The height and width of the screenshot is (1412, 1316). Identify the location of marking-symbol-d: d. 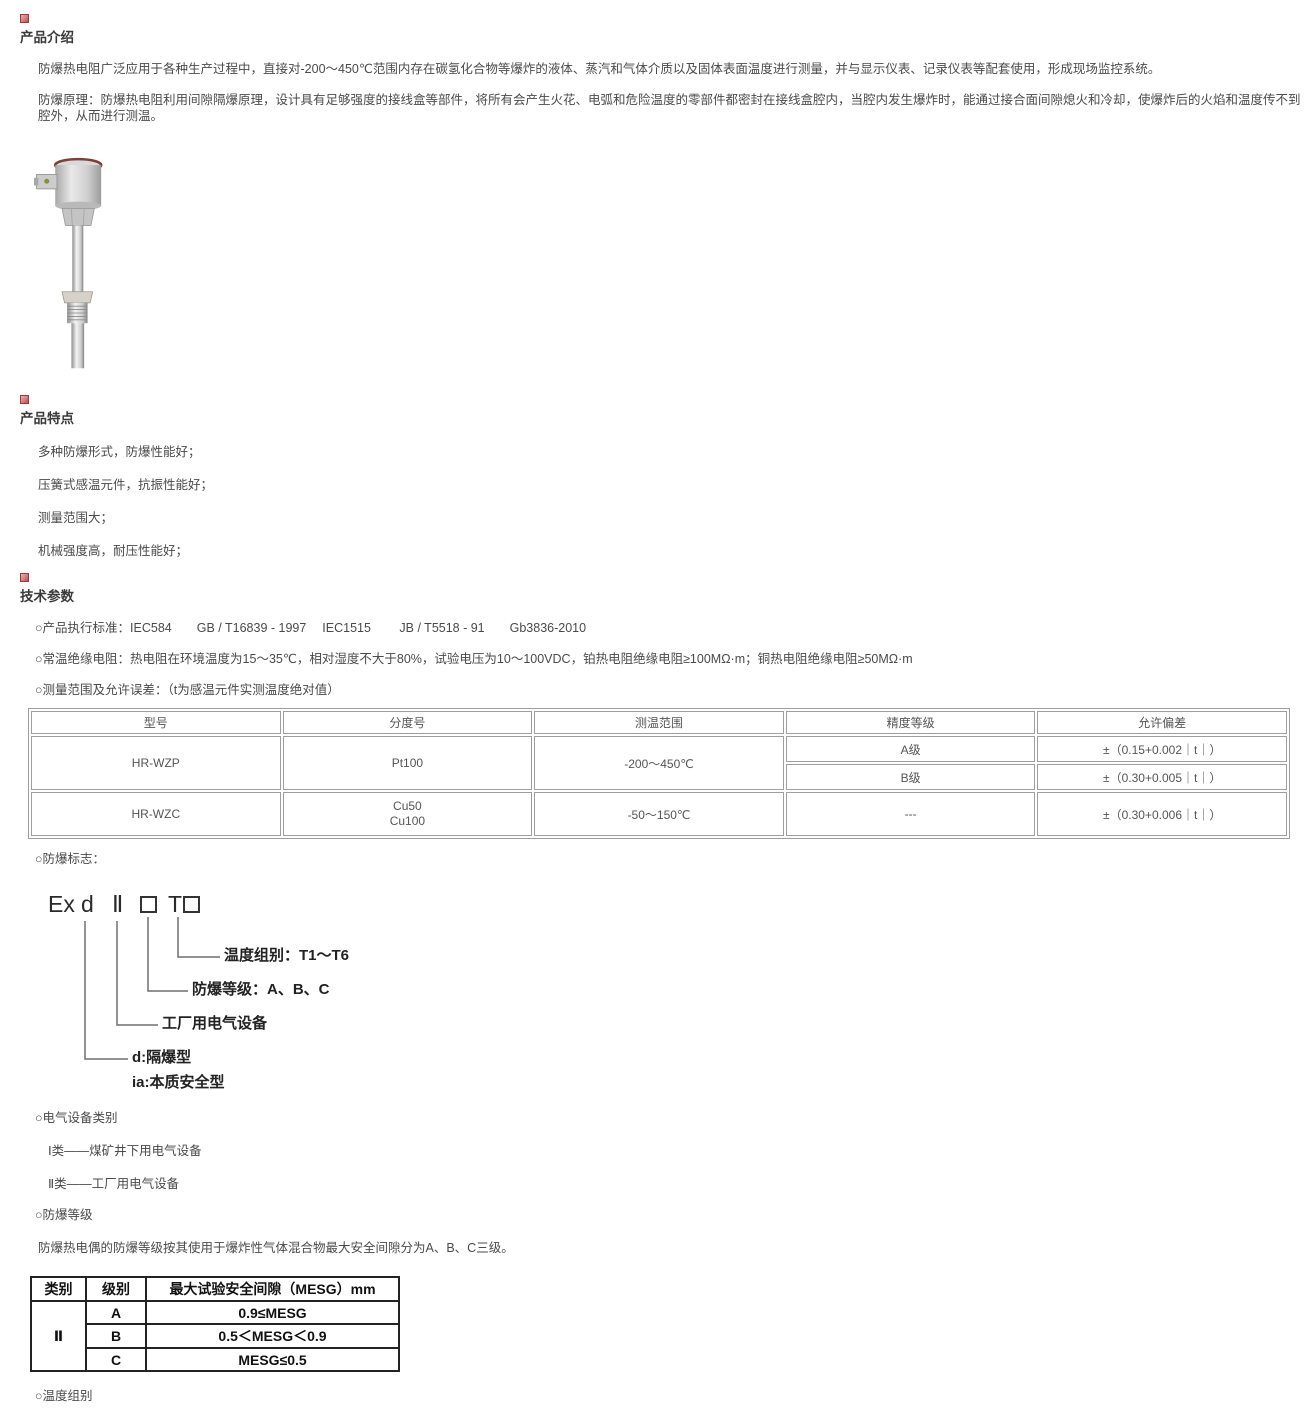
(87, 904).